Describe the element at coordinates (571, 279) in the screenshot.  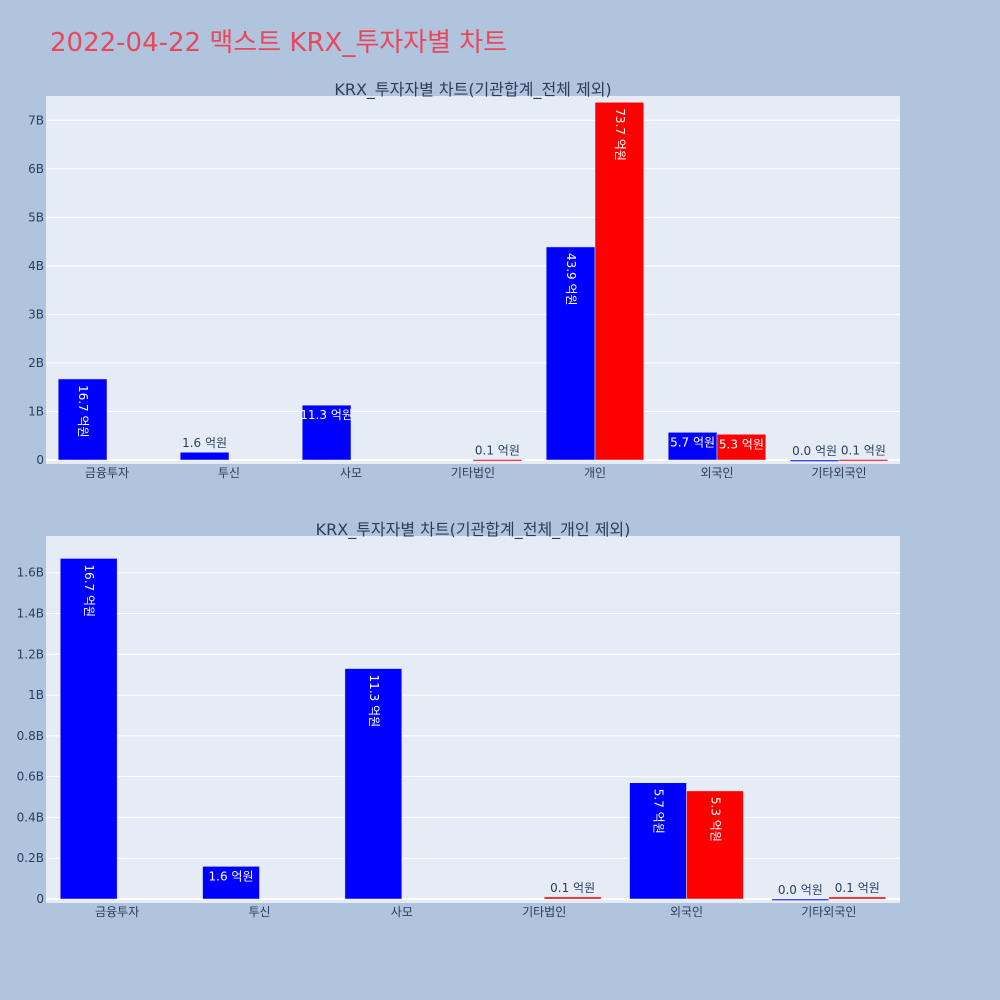
I see `data-label: 43.9 억원` at that location.